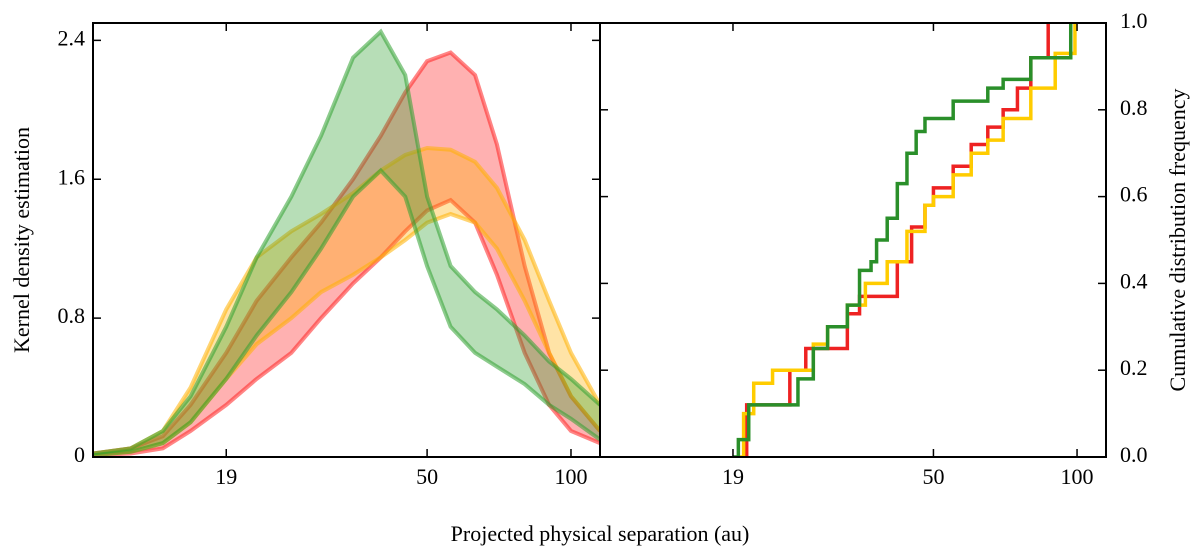 The height and width of the screenshot is (556, 1200). I want to click on x-axis-label: Projected physical separation (au), so click(600, 533).